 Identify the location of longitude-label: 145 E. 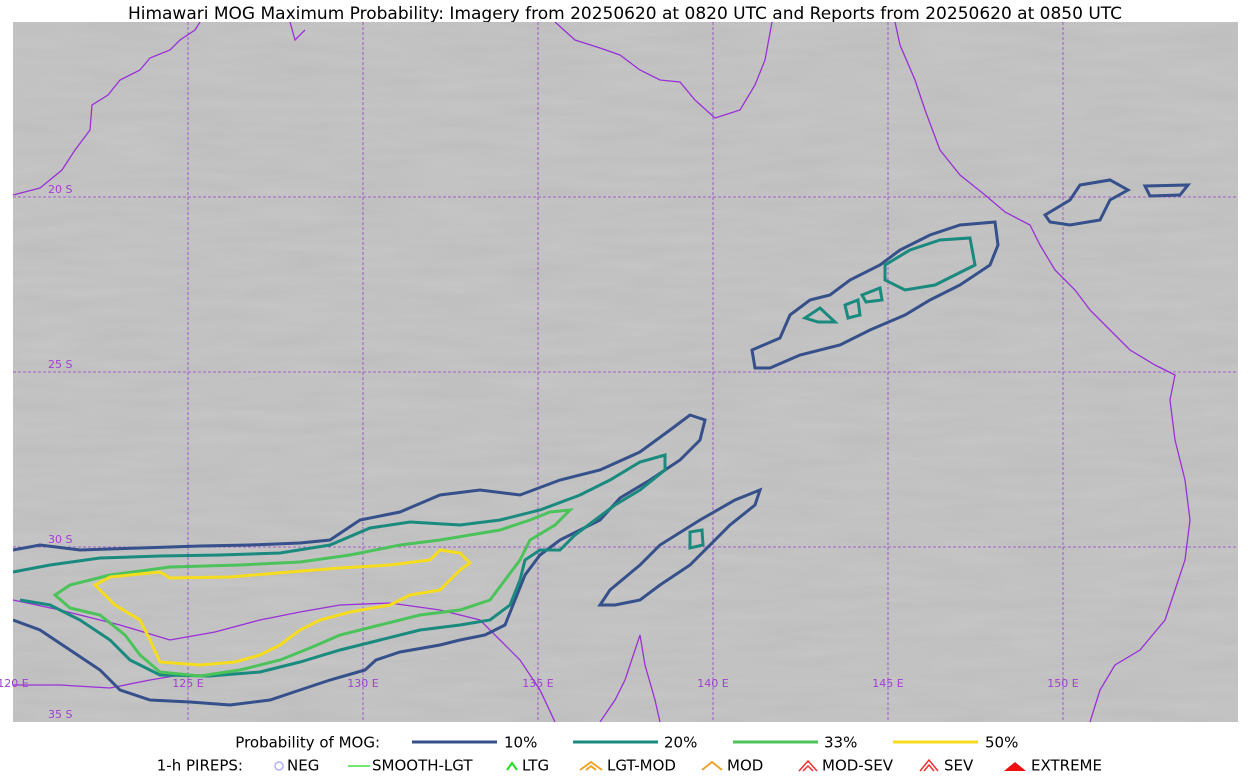
(887, 683).